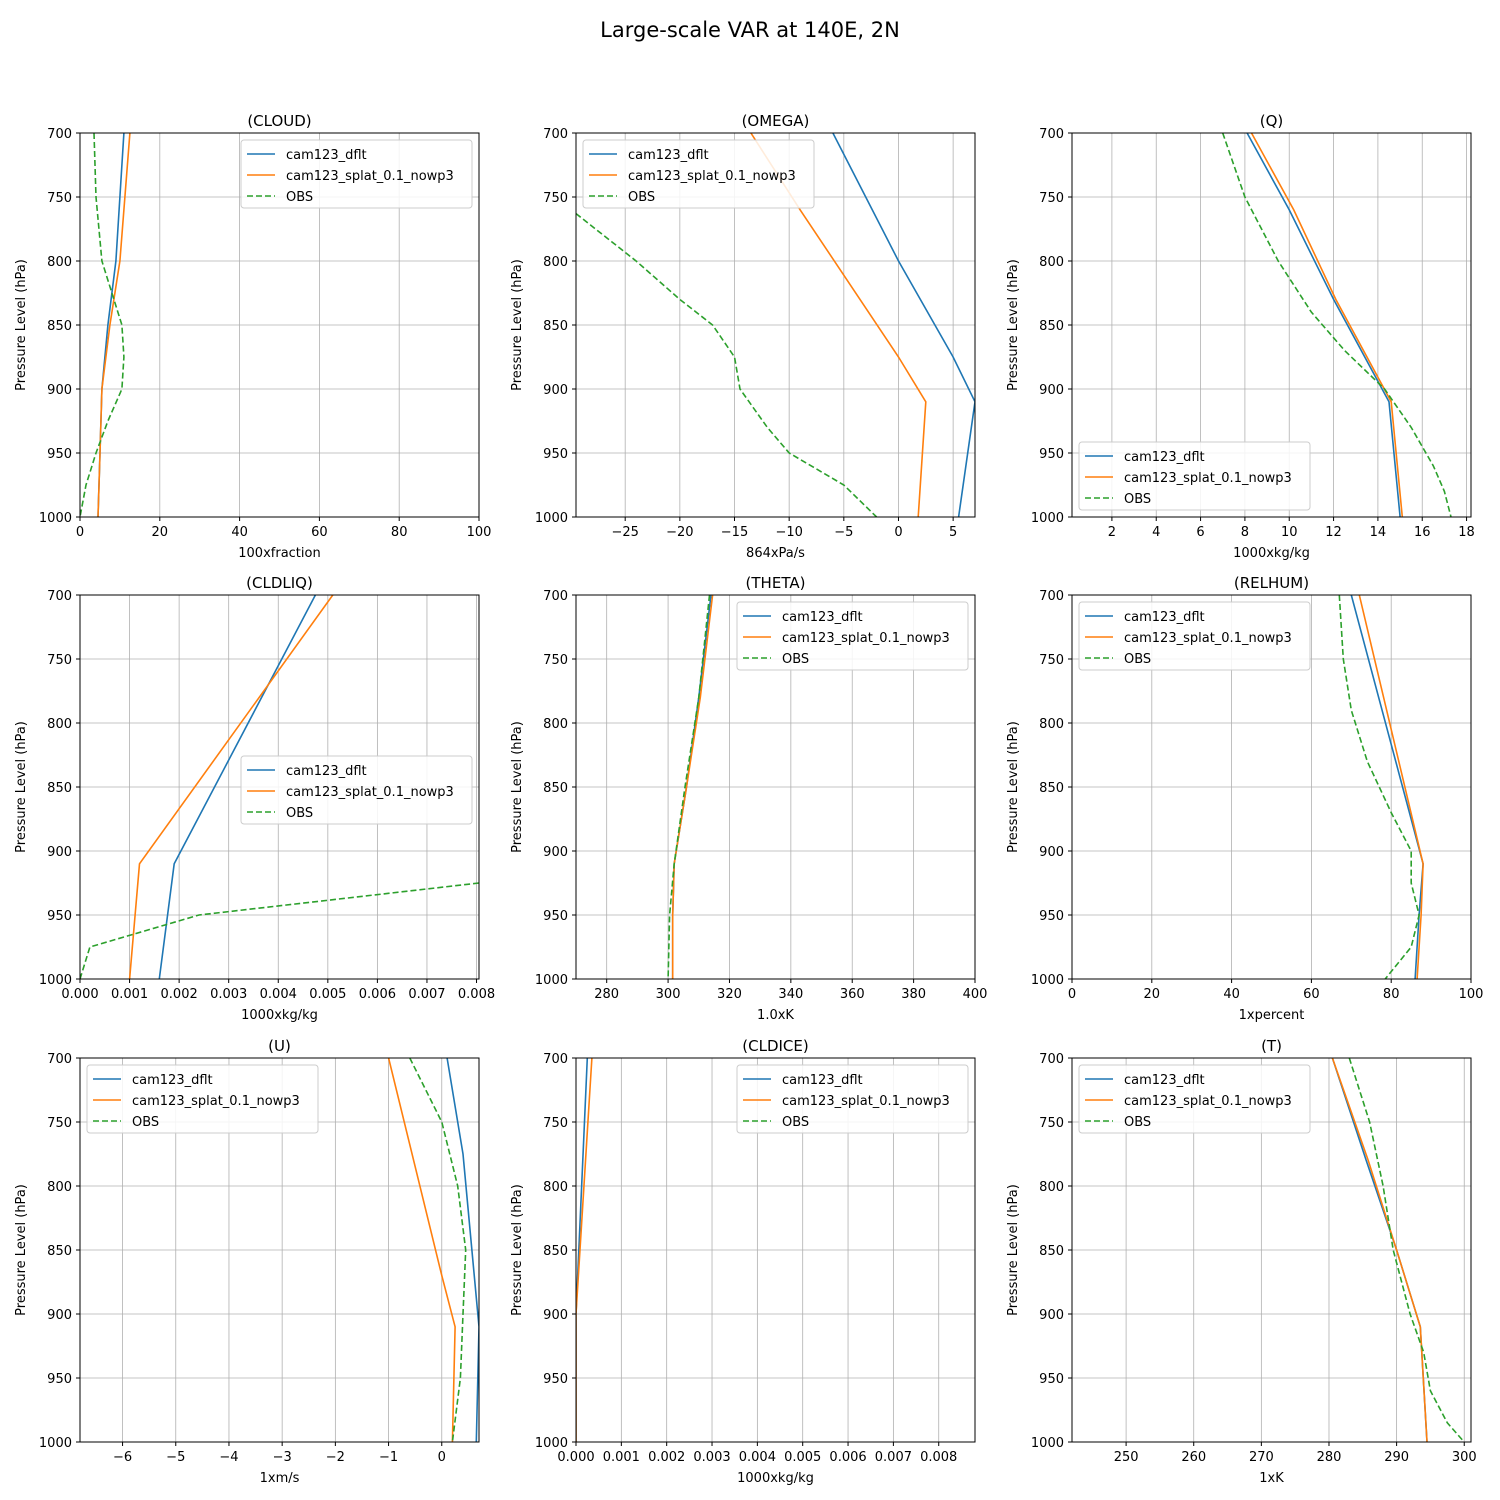 The width and height of the screenshot is (1500, 1500). What do you see at coordinates (426, 994) in the screenshot?
I see `x-tick-label: 0.007` at bounding box center [426, 994].